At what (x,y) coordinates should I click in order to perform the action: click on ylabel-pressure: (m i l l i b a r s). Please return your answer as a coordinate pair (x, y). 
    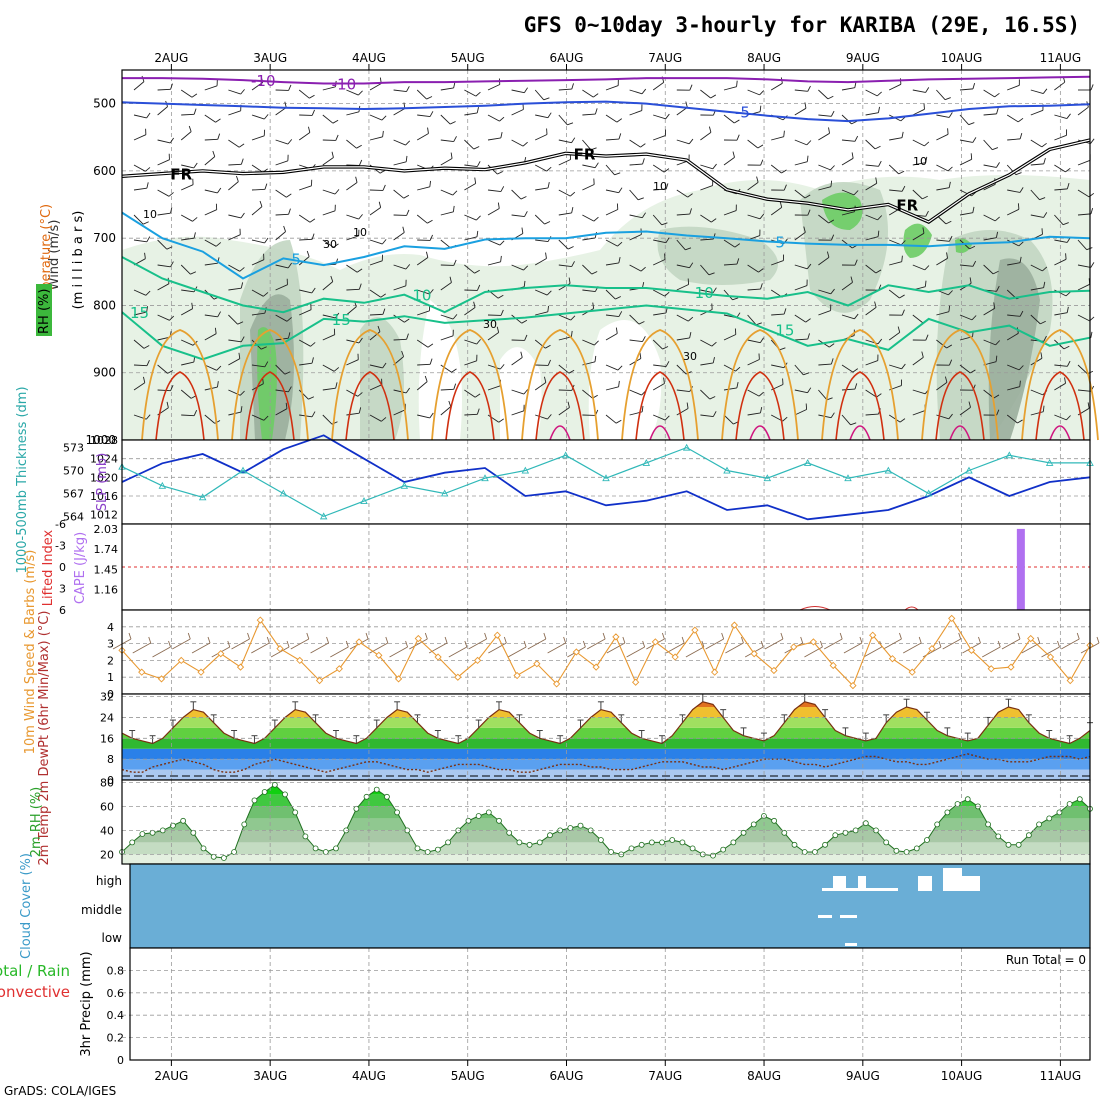
    Looking at the image, I should click on (78, 260).